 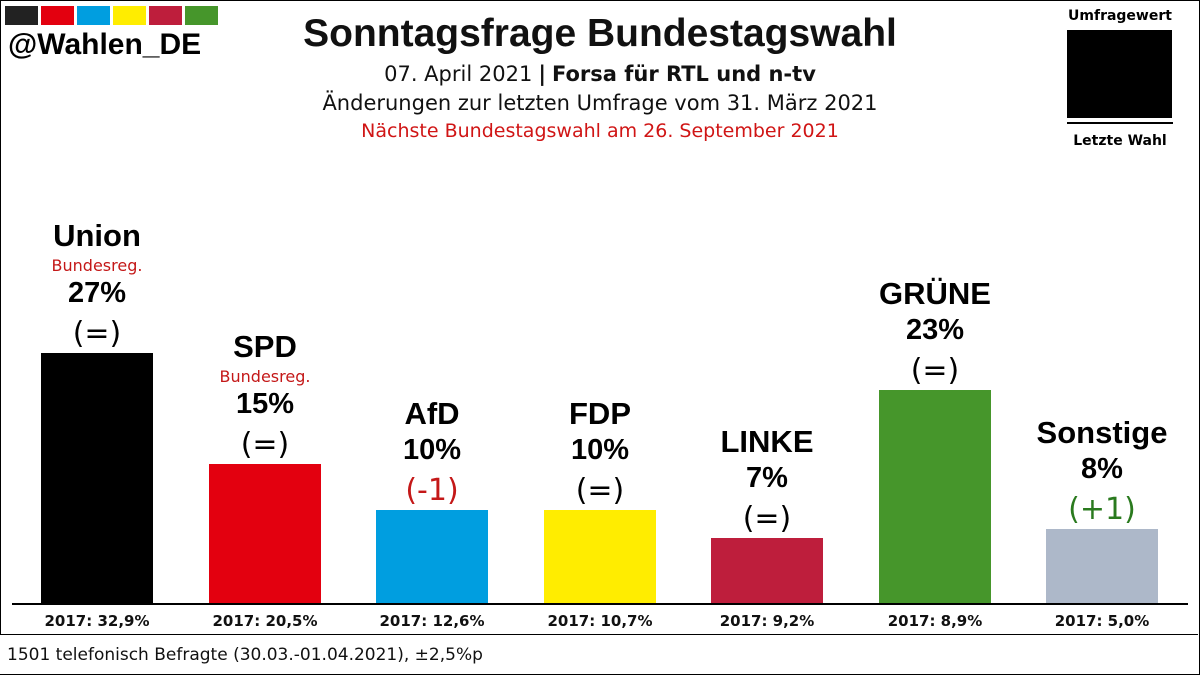 I want to click on bar-label-spd: SPD Bundesreg. 15% (=), so click(x=265, y=395).